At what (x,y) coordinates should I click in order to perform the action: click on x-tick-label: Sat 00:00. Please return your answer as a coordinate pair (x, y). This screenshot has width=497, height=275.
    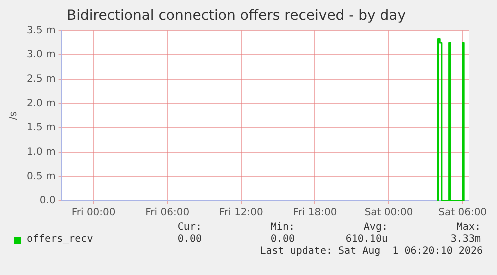
    Looking at the image, I should click on (389, 213).